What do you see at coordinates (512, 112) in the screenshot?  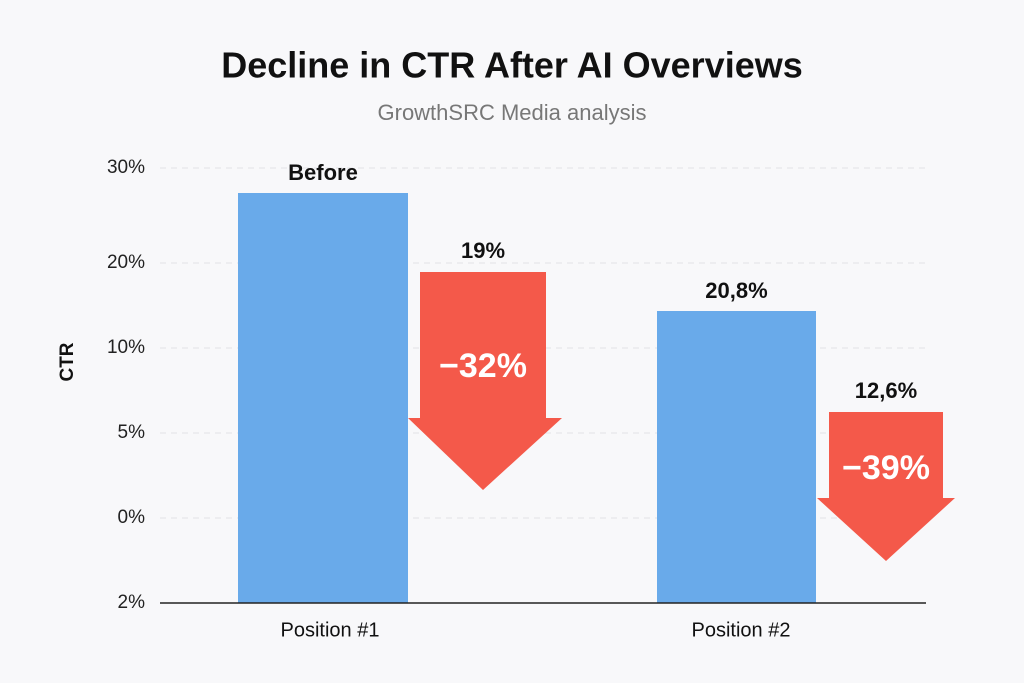 I see `chart-subtitle: GrowthSRC Media analysis` at bounding box center [512, 112].